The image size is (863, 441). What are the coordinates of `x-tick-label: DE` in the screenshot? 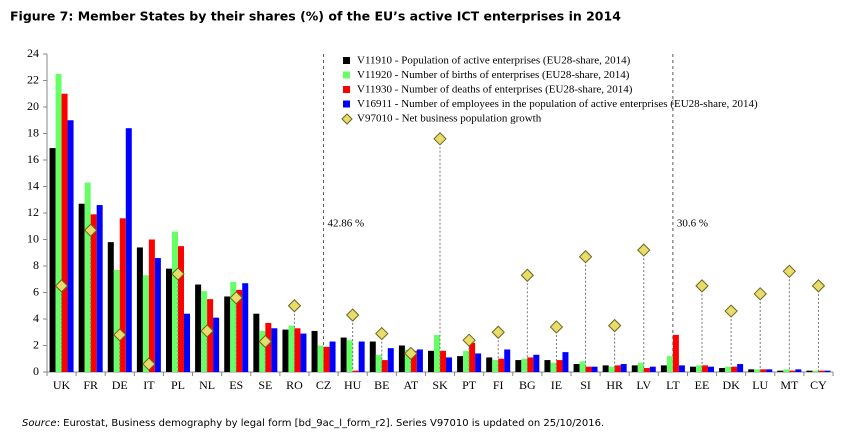 It's located at (120, 385).